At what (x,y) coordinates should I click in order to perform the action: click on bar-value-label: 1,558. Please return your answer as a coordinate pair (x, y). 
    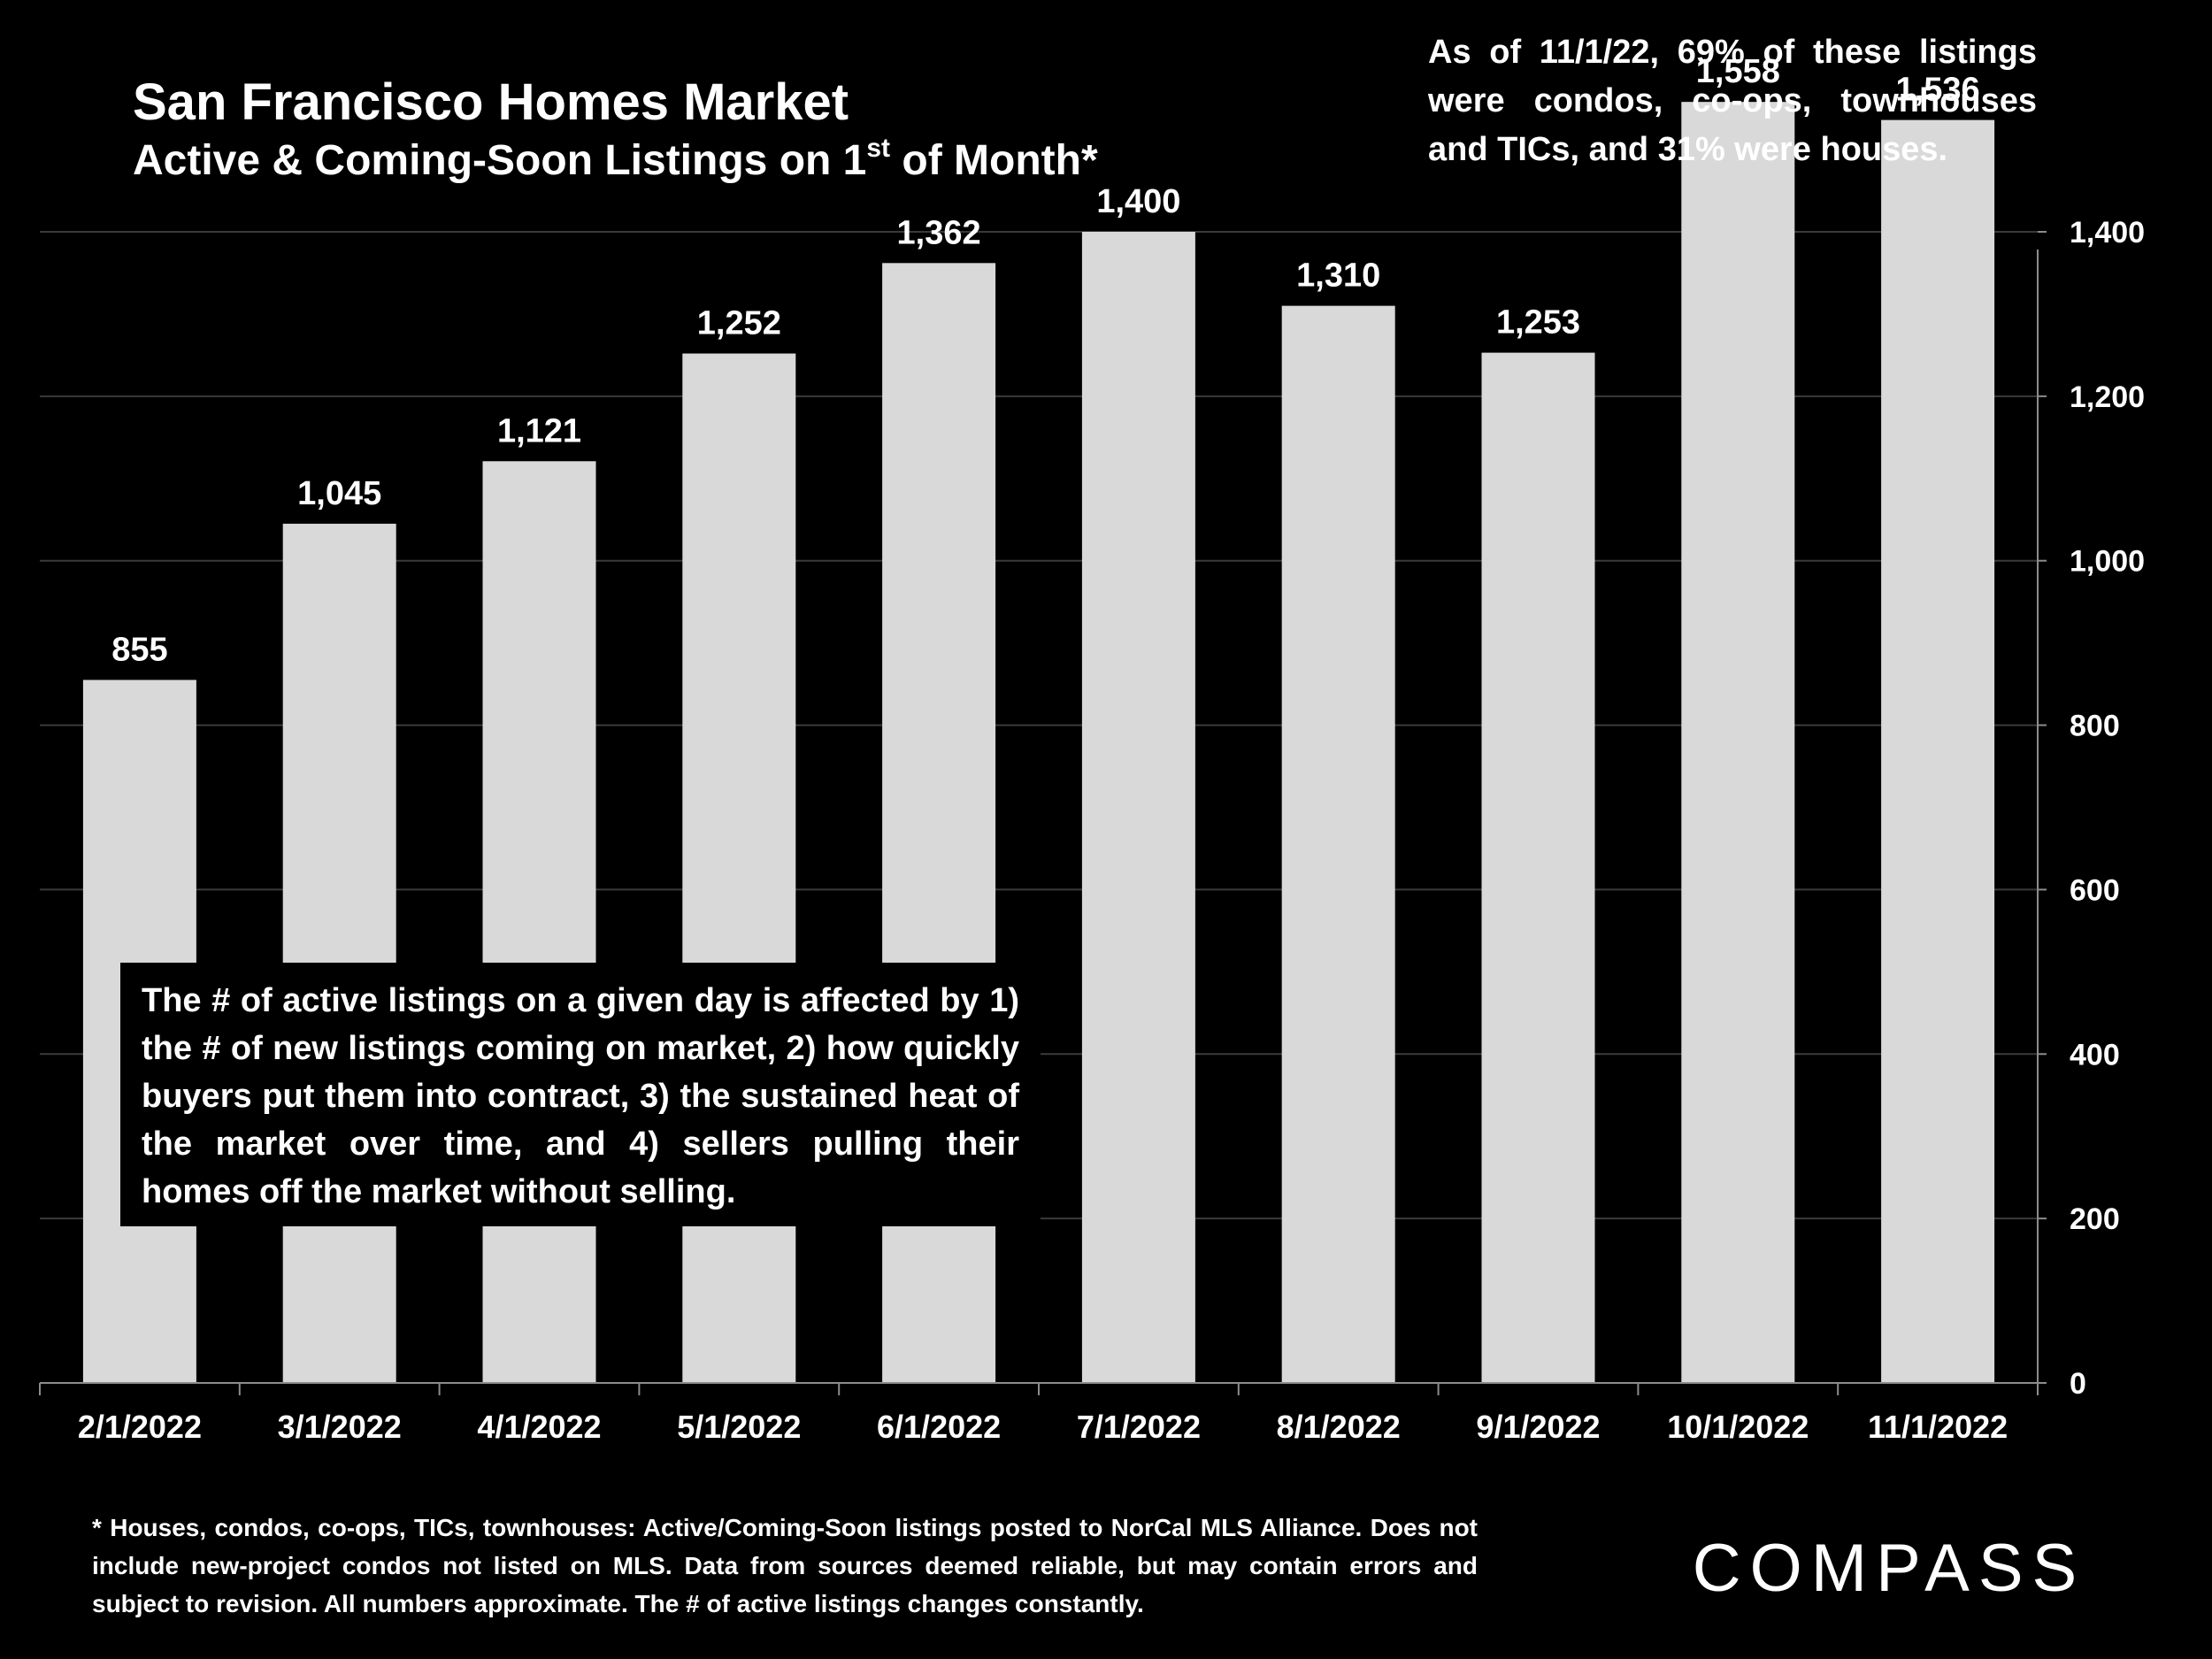
    Looking at the image, I should click on (1738, 72).